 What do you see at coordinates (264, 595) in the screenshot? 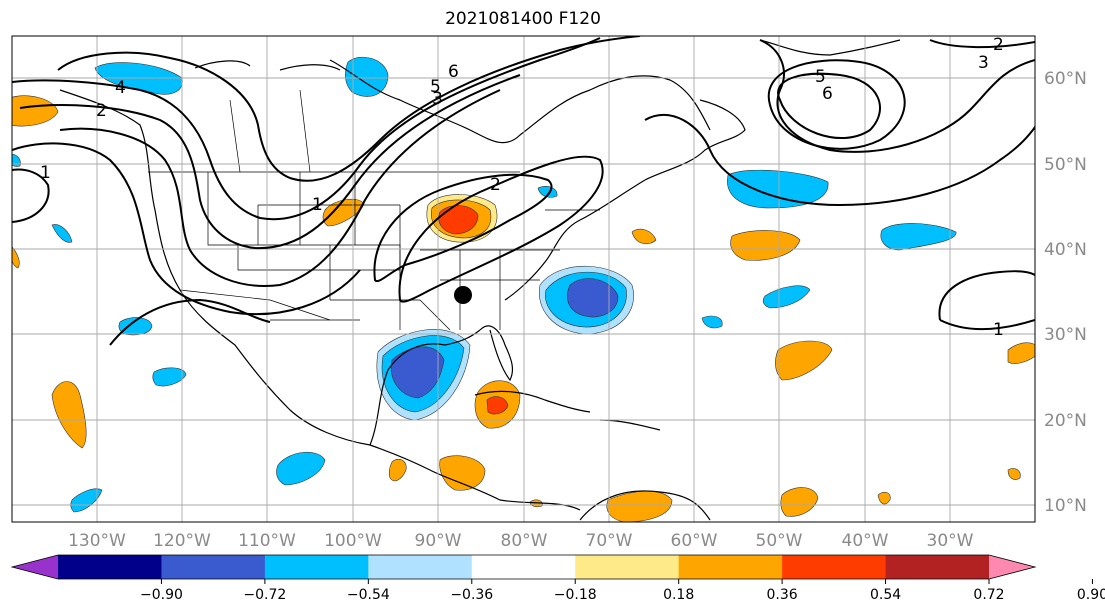
I see `colorbar-tick-label: −0.72` at bounding box center [264, 595].